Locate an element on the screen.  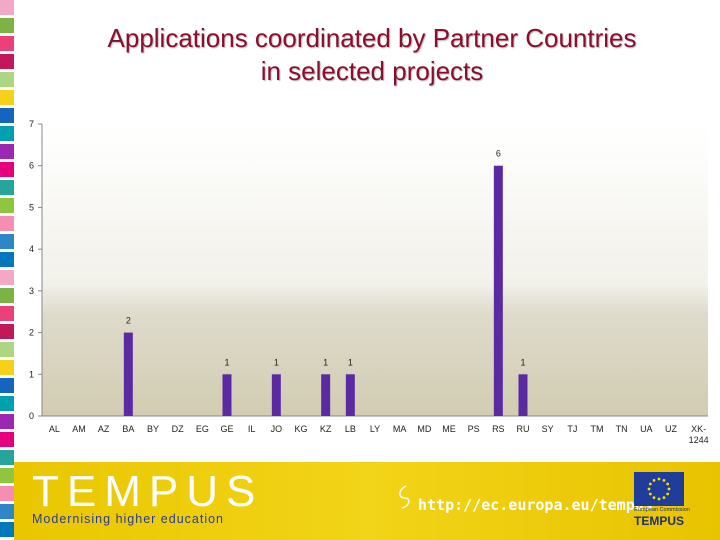
bar-jo is located at coordinates (276, 395).